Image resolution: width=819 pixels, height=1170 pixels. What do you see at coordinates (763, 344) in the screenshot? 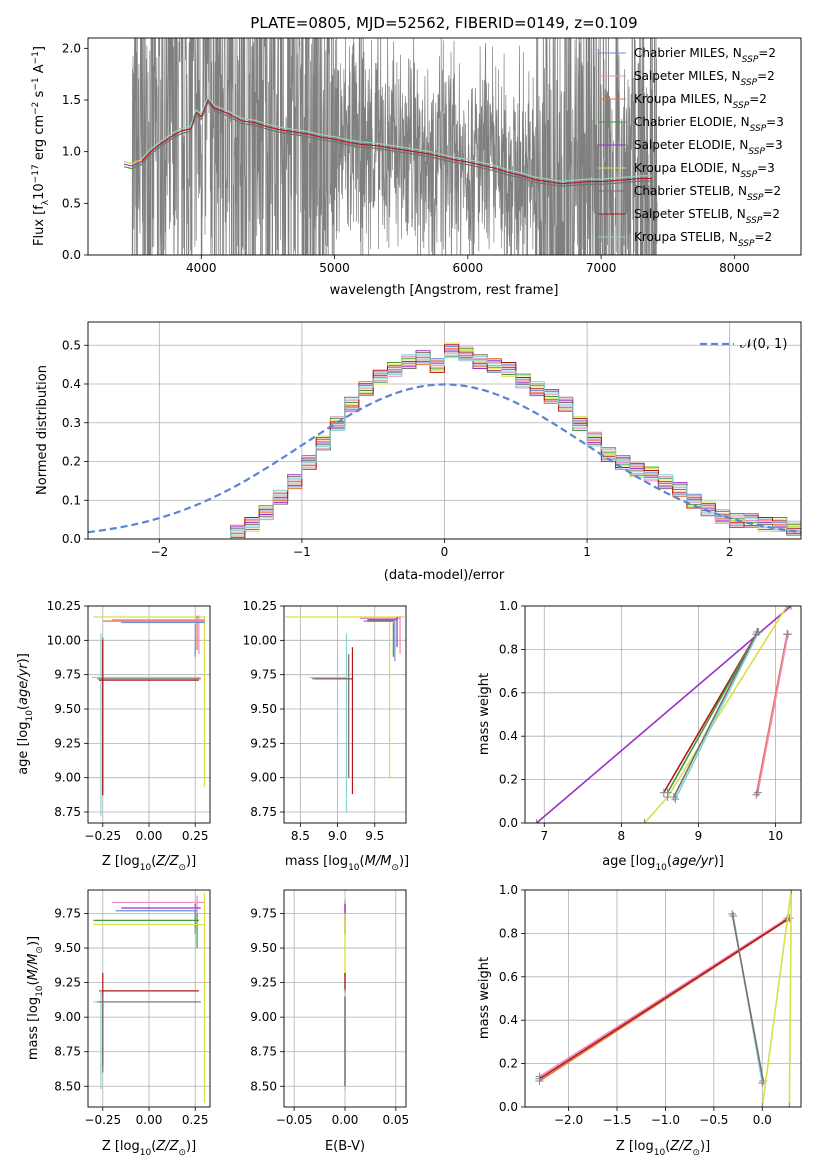
I see `legend-label: 𝒩(0, 1)` at bounding box center [763, 344].